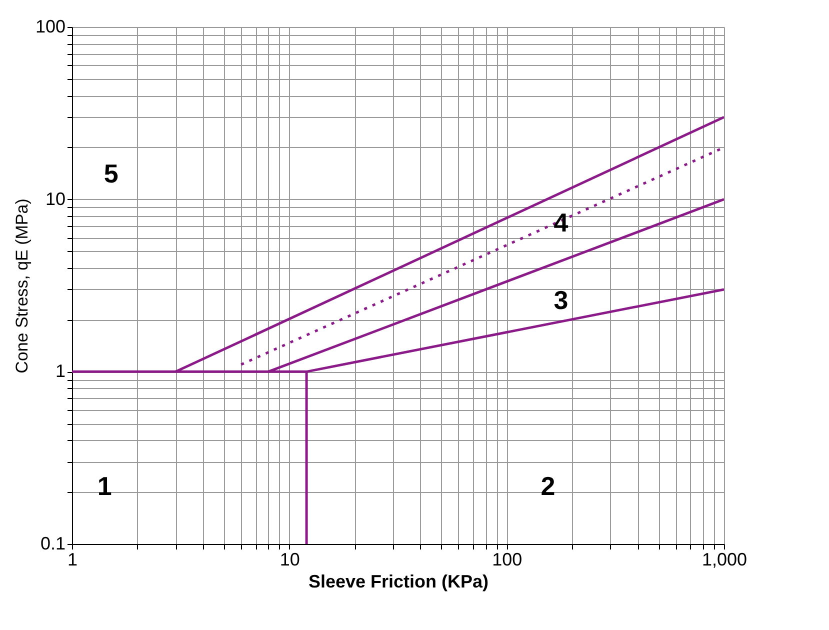 The height and width of the screenshot is (630, 829). I want to click on annotation: 5, so click(111, 173).